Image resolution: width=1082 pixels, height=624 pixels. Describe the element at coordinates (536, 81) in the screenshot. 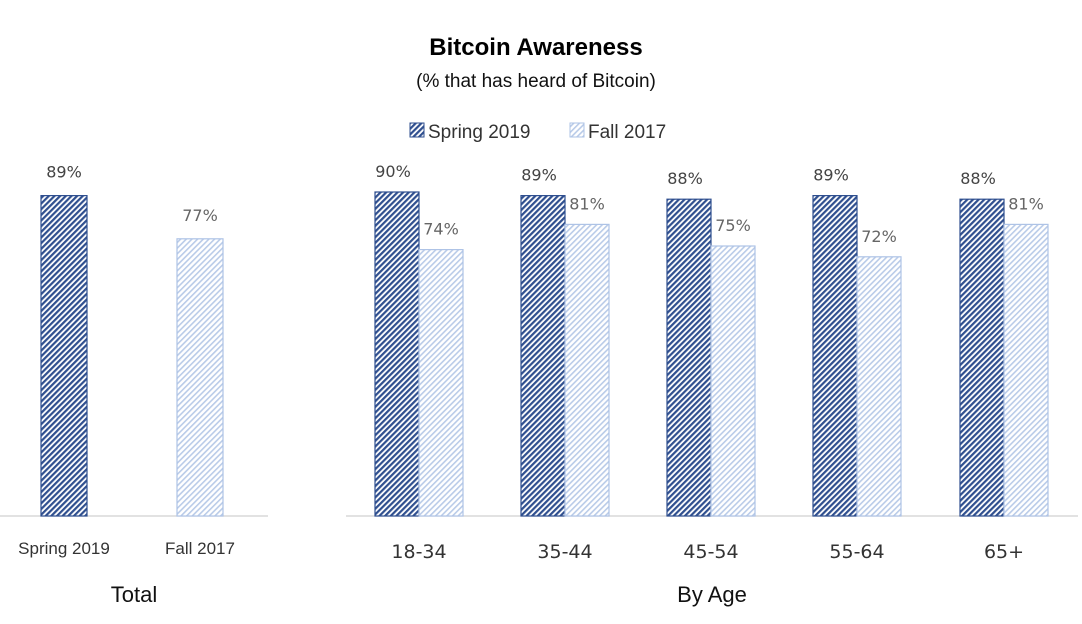

I see `chart-subtitle: (% that has heard of Bitcoin)` at that location.